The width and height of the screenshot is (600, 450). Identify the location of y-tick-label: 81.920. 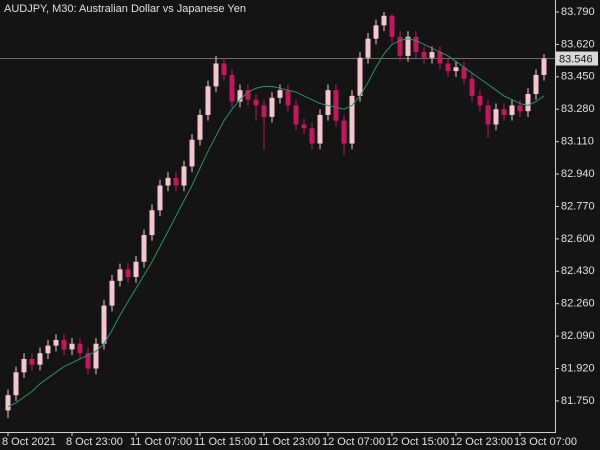
(578, 368).